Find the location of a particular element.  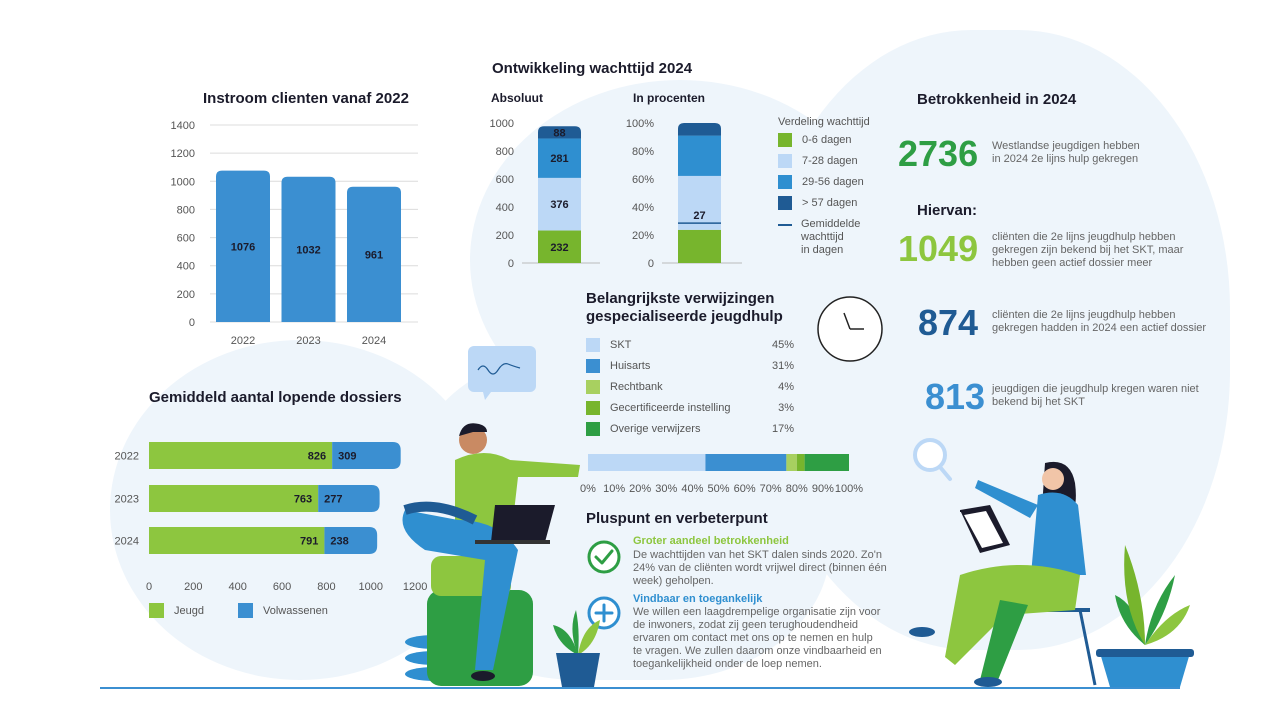

x-tick-label: 0 is located at coordinates (149, 587).